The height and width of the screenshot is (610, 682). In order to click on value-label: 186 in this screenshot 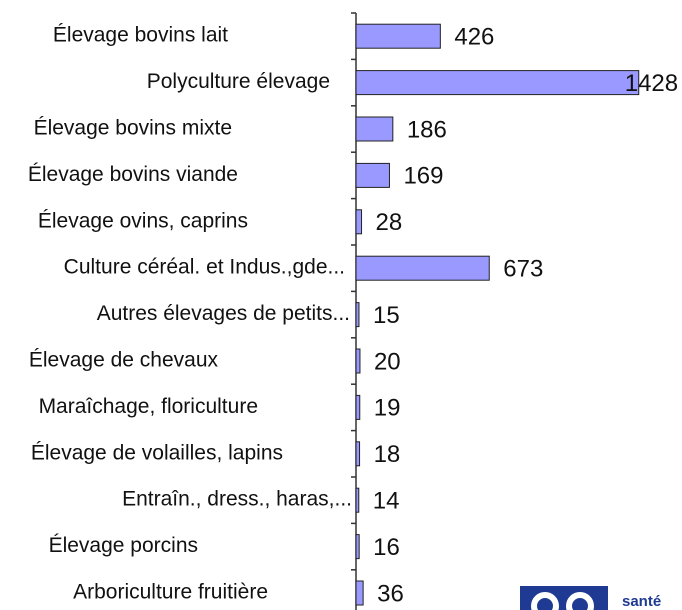, I will do `click(427, 129)`.